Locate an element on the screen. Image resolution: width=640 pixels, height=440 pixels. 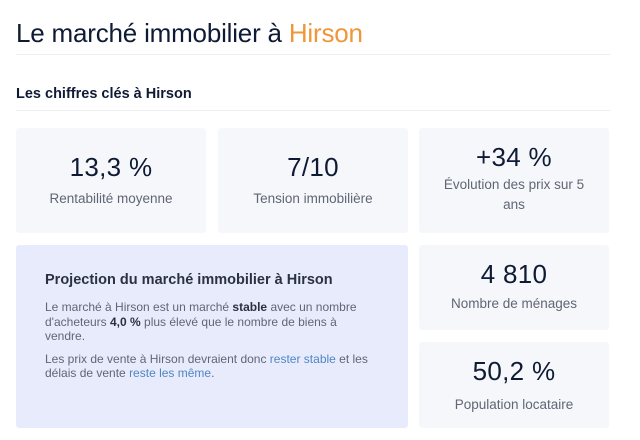
text: et les délais de vente is located at coordinates (206, 366).